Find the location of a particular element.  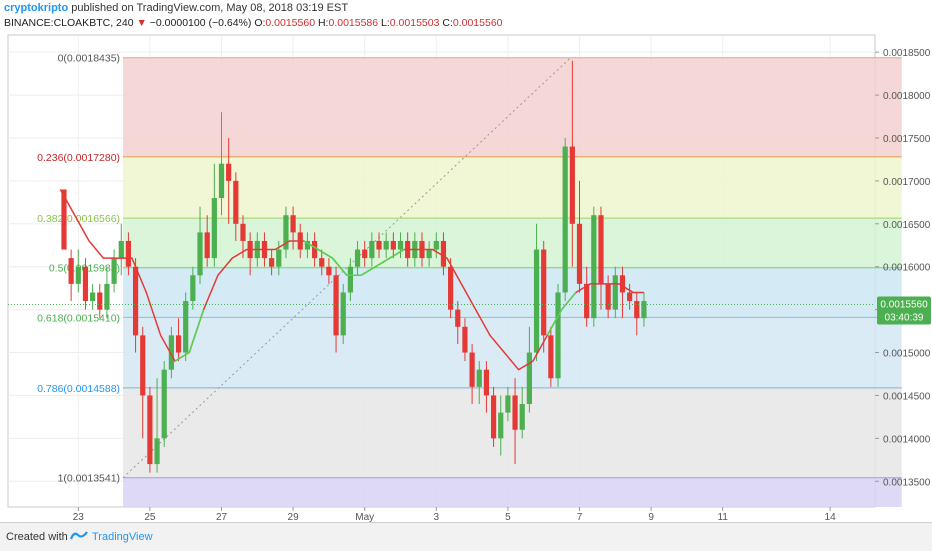

down-arrow-icon: ▼ is located at coordinates (141, 23).